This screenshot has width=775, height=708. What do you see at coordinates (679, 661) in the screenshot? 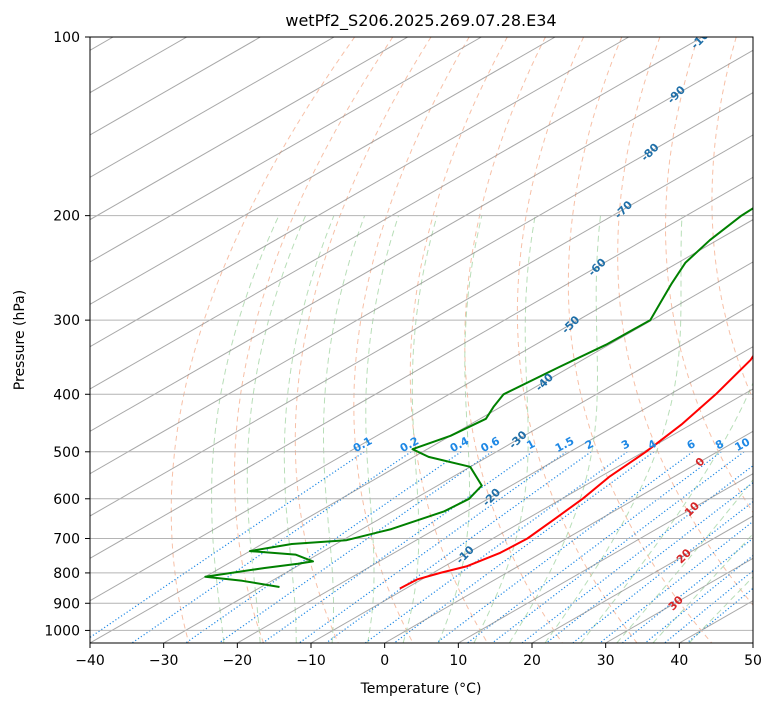
I see `x-tick-label: 40` at bounding box center [679, 661].